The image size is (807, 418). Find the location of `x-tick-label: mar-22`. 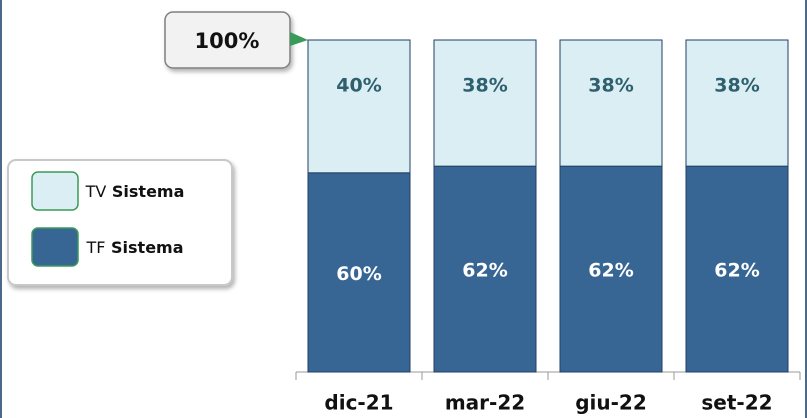

x-tick-label: mar-22 is located at coordinates (485, 403).